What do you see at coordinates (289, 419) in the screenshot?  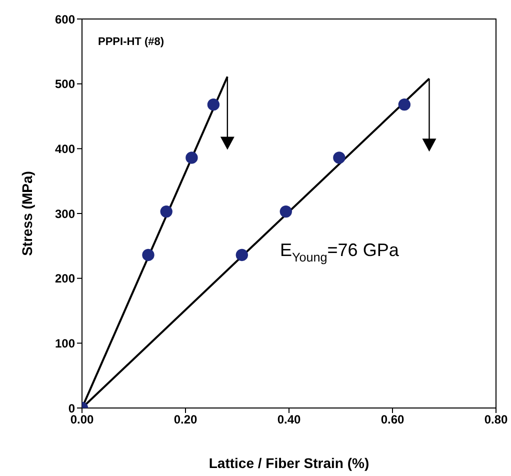 I see `x-tick-label: 0.40` at bounding box center [289, 419].